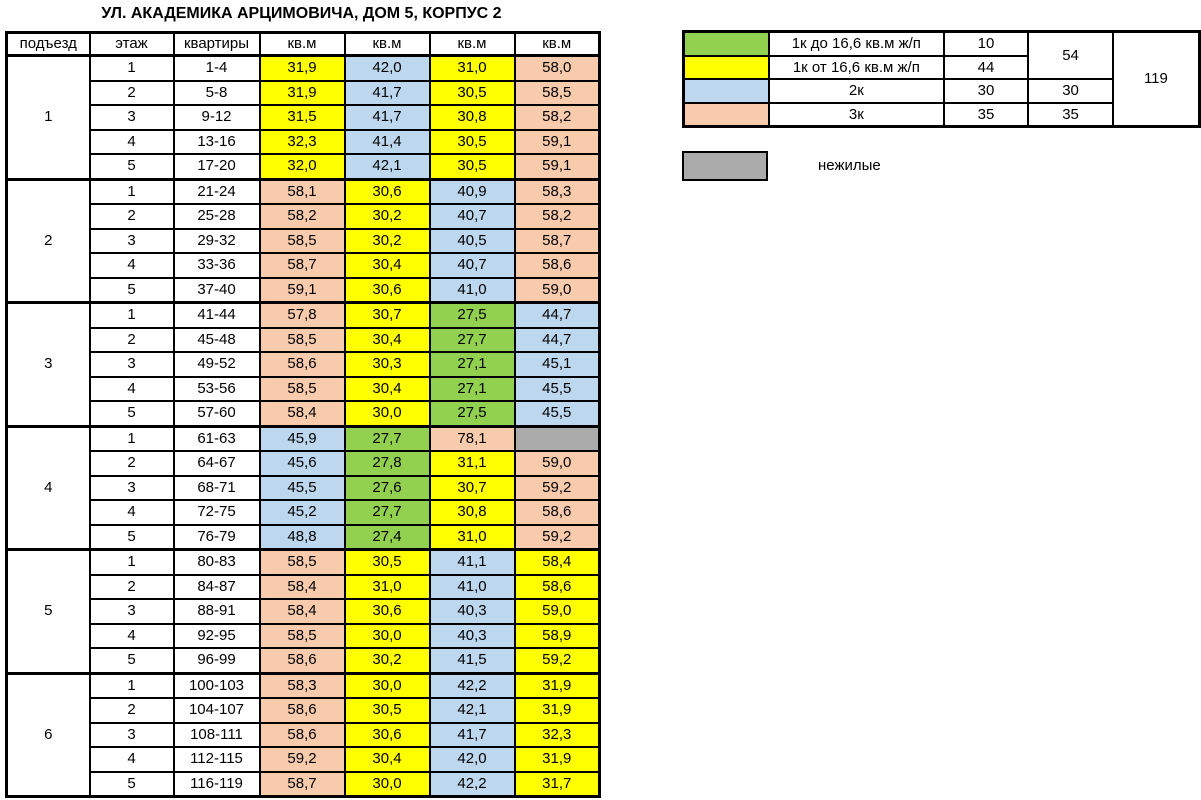  I want to click on table-row: 2 45-48 58,5 30,4 27,7 44,7, so click(304, 339).